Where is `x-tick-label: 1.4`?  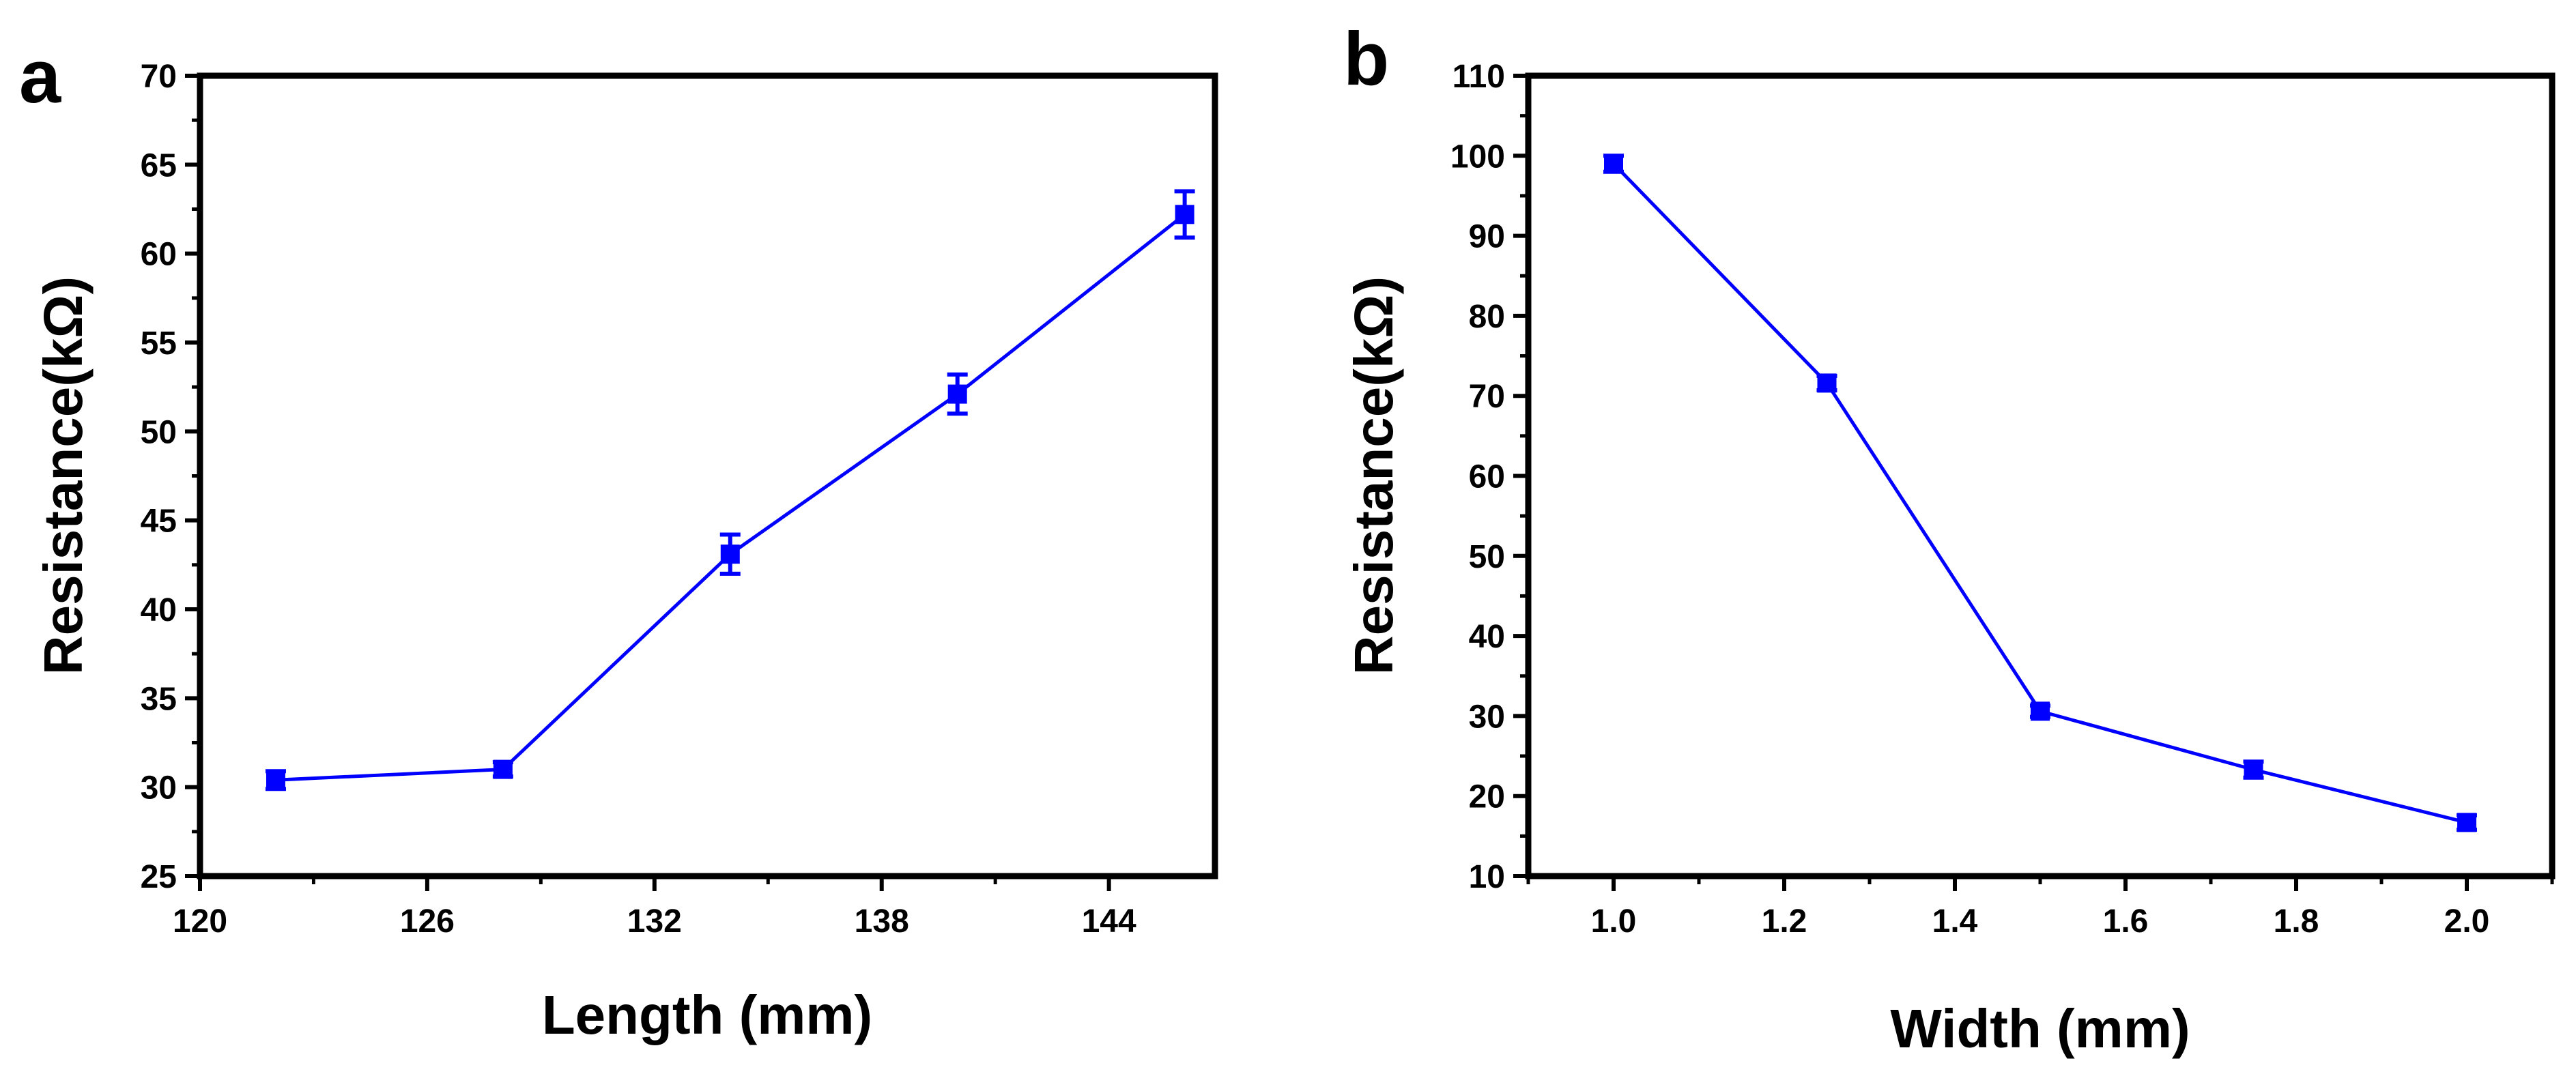 x-tick-label: 1.4 is located at coordinates (1955, 921).